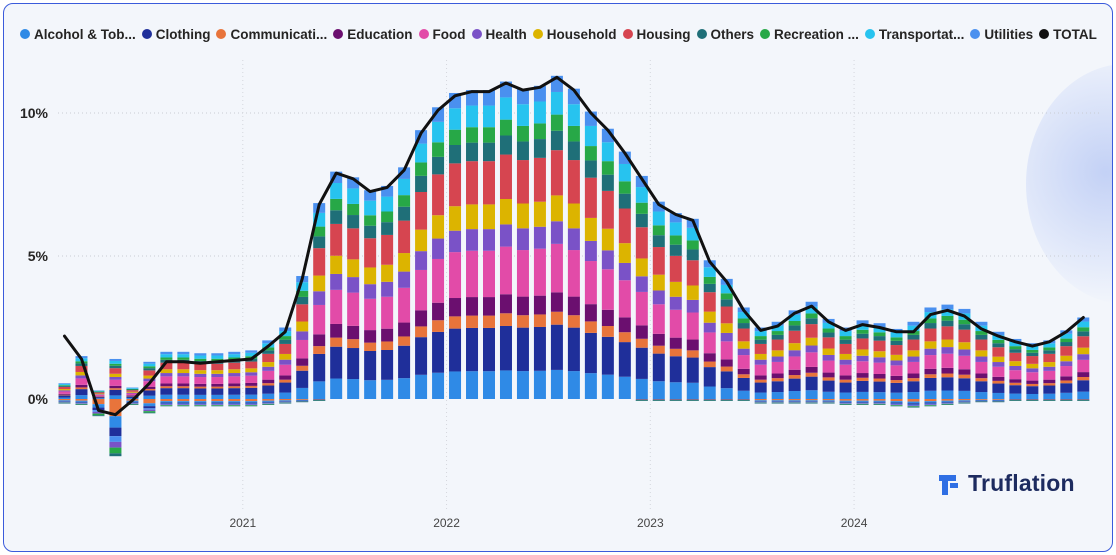 The image size is (1116, 555). What do you see at coordinates (442, 34) in the screenshot?
I see `legend-item-4: Food` at bounding box center [442, 34].